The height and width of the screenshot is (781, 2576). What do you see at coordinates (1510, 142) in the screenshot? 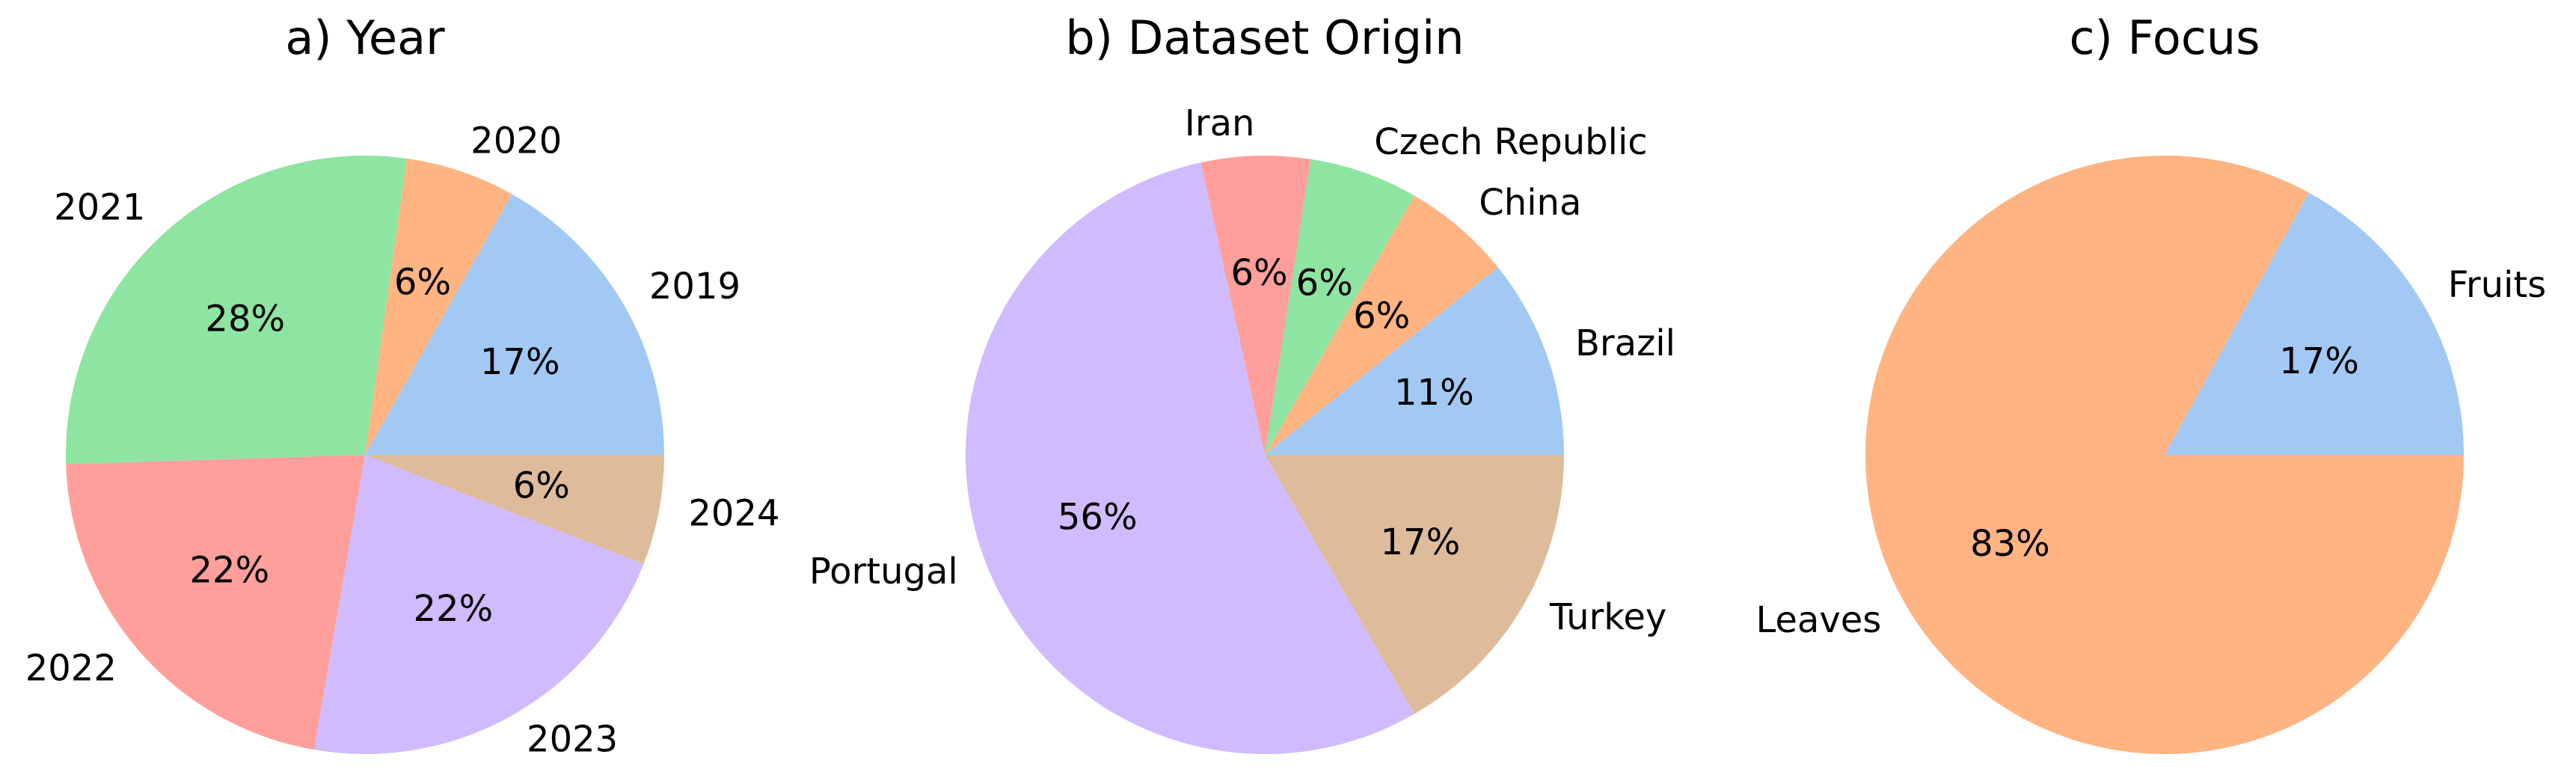
I see `category-label: Czech Republic` at bounding box center [1510, 142].